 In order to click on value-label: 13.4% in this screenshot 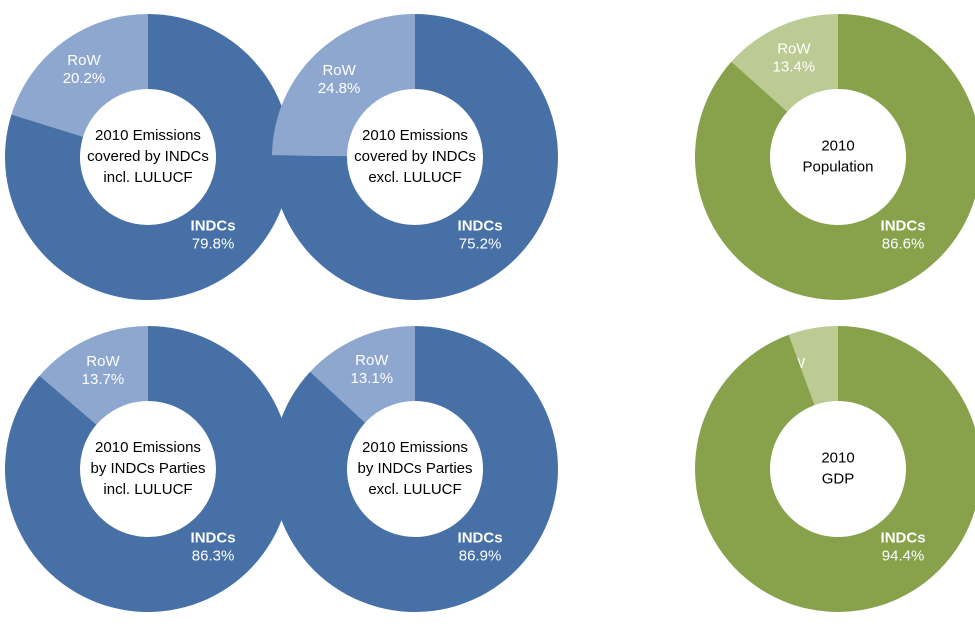, I will do `click(794, 66)`.